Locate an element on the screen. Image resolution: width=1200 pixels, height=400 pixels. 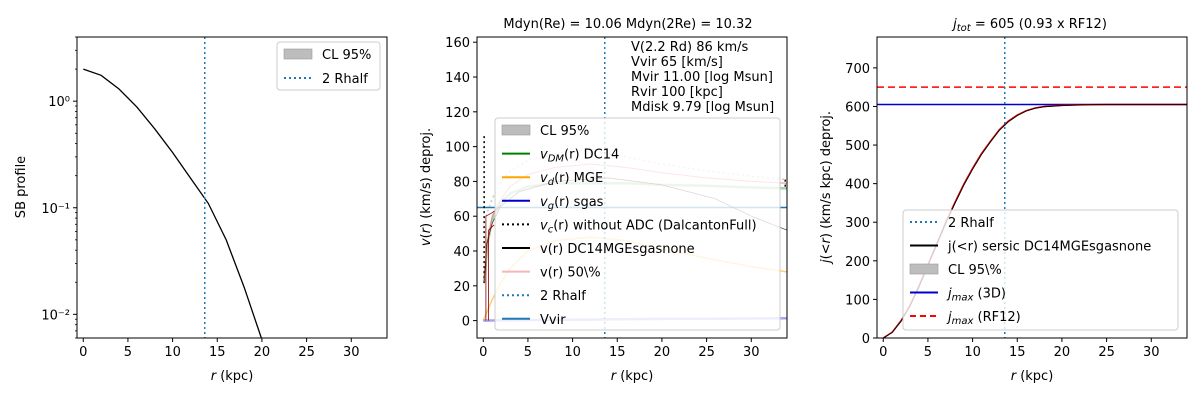
sb-series-group is located at coordinates (173, 187).